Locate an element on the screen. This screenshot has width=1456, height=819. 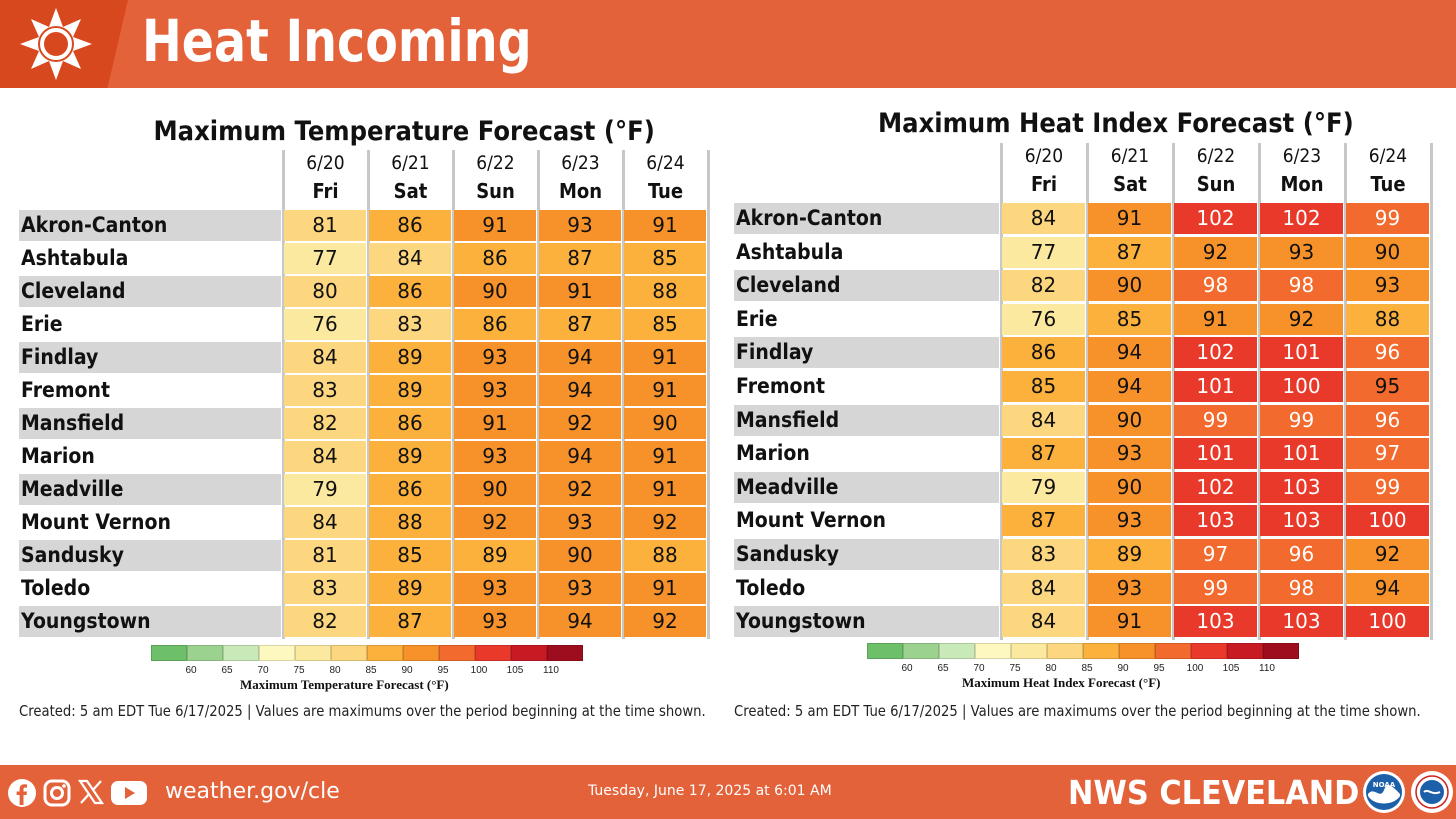
value-cell: 92 is located at coordinates (1215, 252).